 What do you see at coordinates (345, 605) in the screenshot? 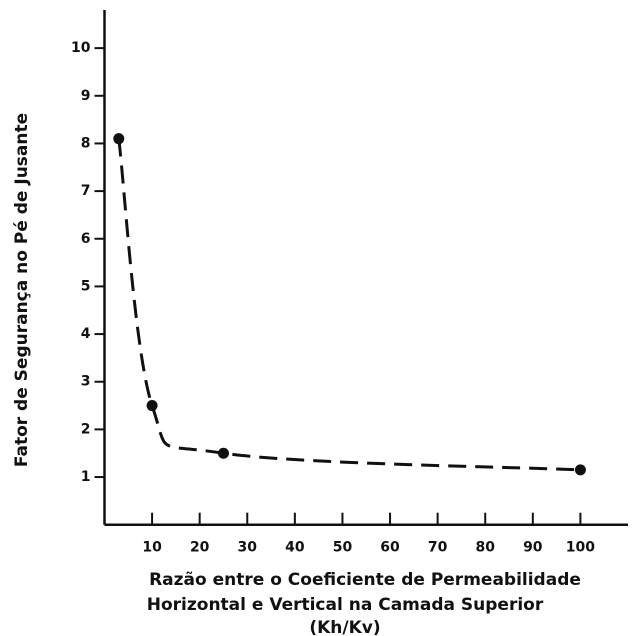
I see `x-axis-label: Horizontal e Vertical na Camada Superior` at bounding box center [345, 605].